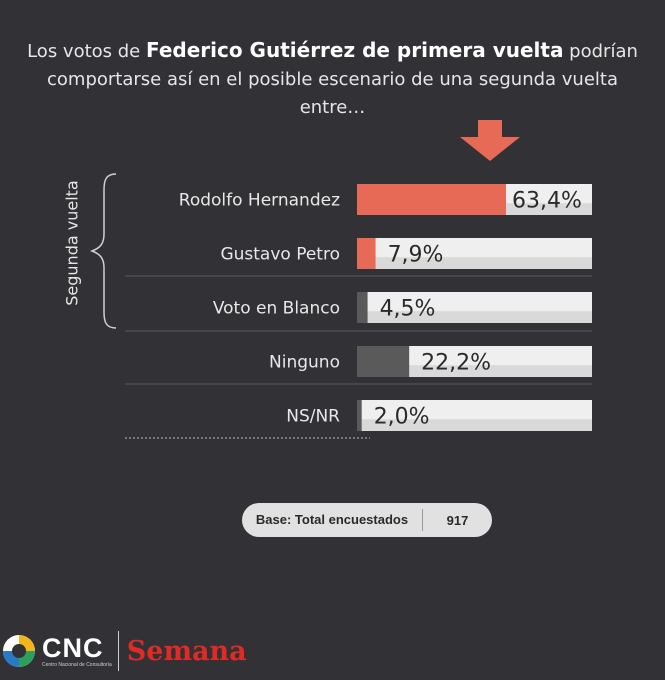  What do you see at coordinates (416, 255) in the screenshot?
I see `value-label: 7,9%` at bounding box center [416, 255].